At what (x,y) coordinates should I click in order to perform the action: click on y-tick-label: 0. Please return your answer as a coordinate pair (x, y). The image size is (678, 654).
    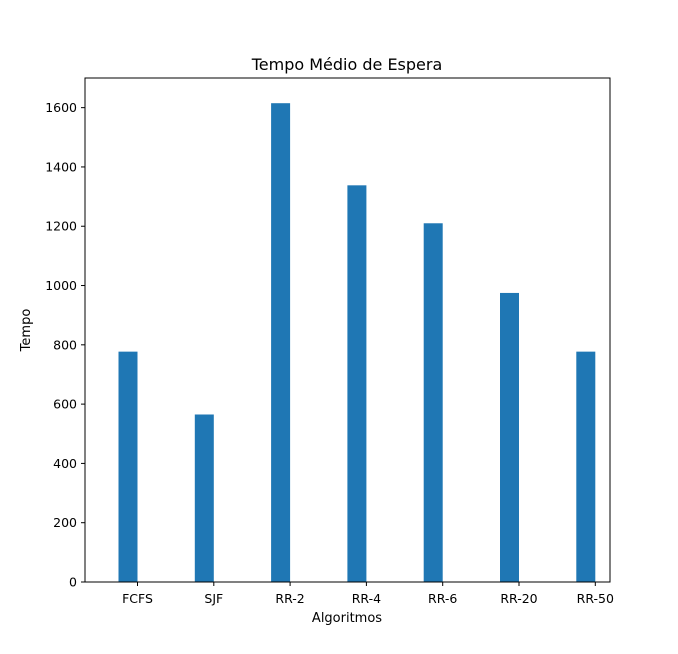
    Looking at the image, I should click on (73, 582).